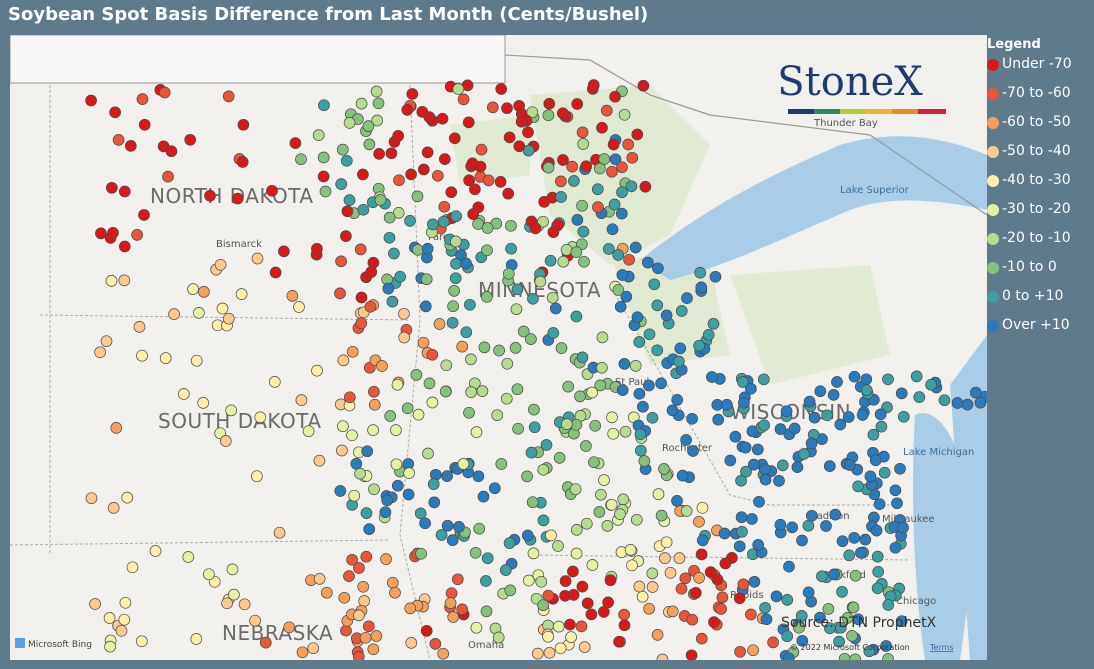 This screenshot has height=669, width=1094. I want to click on legend-item: Over +10, so click(1039, 331).